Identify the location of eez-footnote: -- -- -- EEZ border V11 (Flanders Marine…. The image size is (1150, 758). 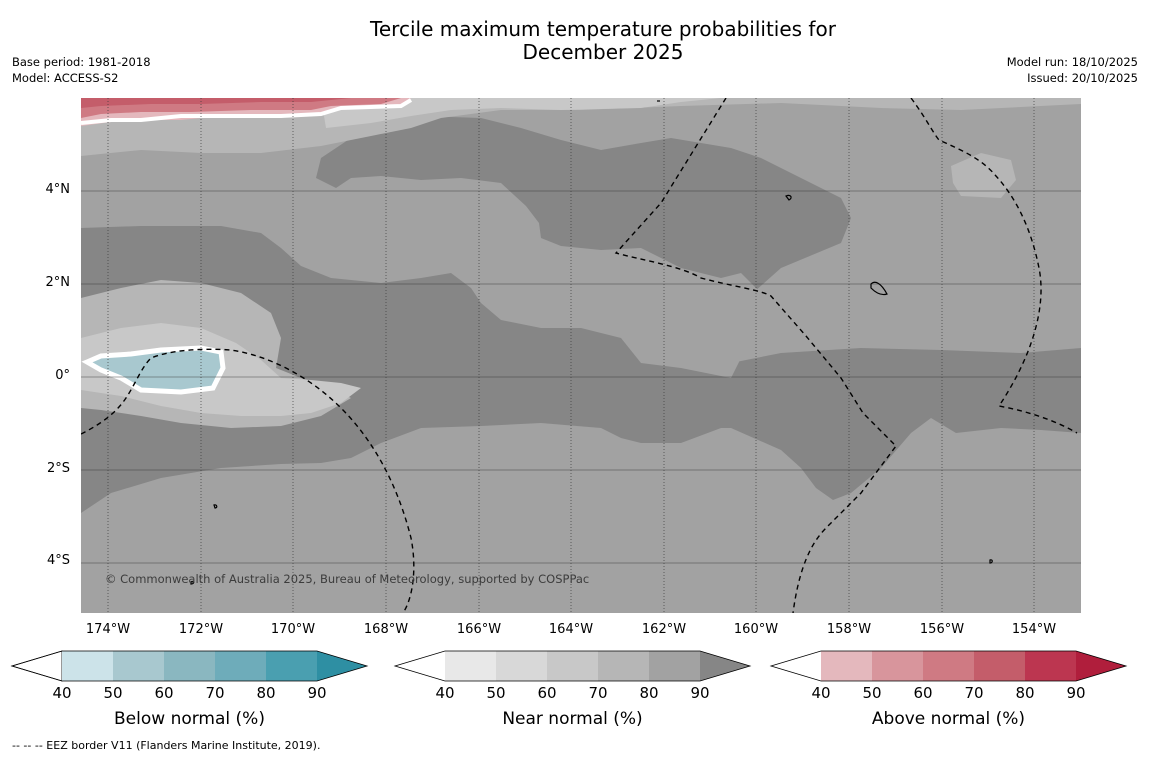
(166, 745).